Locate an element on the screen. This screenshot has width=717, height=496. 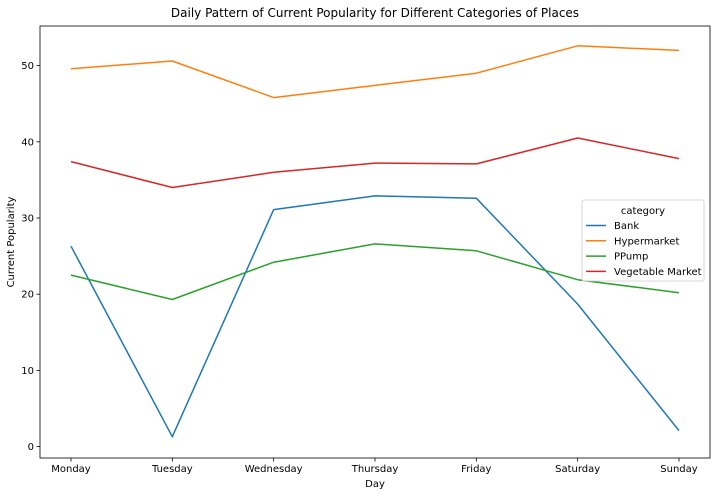
legend-label: Hypermarket is located at coordinates (646, 241).